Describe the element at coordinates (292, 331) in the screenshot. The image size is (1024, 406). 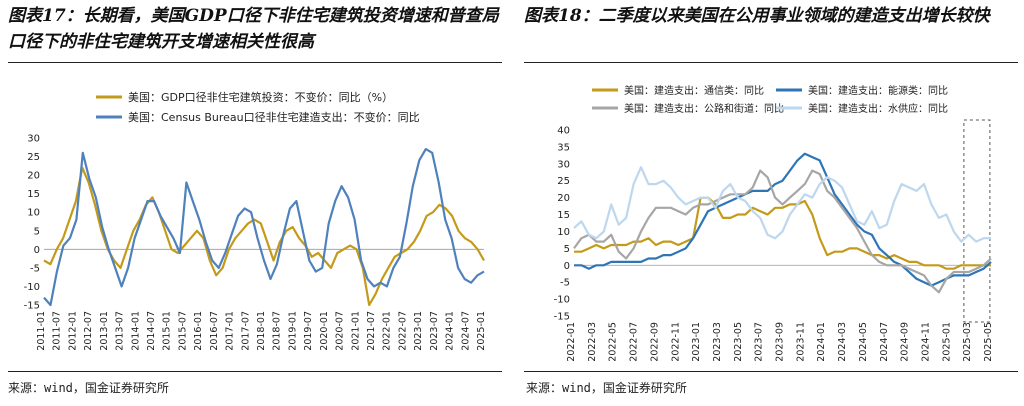
I see `x-tick-label: 2019-01` at that location.